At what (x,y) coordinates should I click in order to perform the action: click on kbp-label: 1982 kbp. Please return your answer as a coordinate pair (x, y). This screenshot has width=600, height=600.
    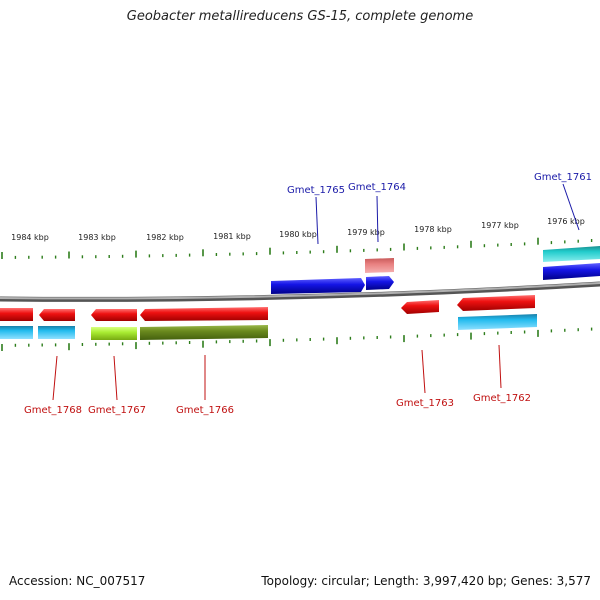
    Looking at the image, I should click on (165, 237).